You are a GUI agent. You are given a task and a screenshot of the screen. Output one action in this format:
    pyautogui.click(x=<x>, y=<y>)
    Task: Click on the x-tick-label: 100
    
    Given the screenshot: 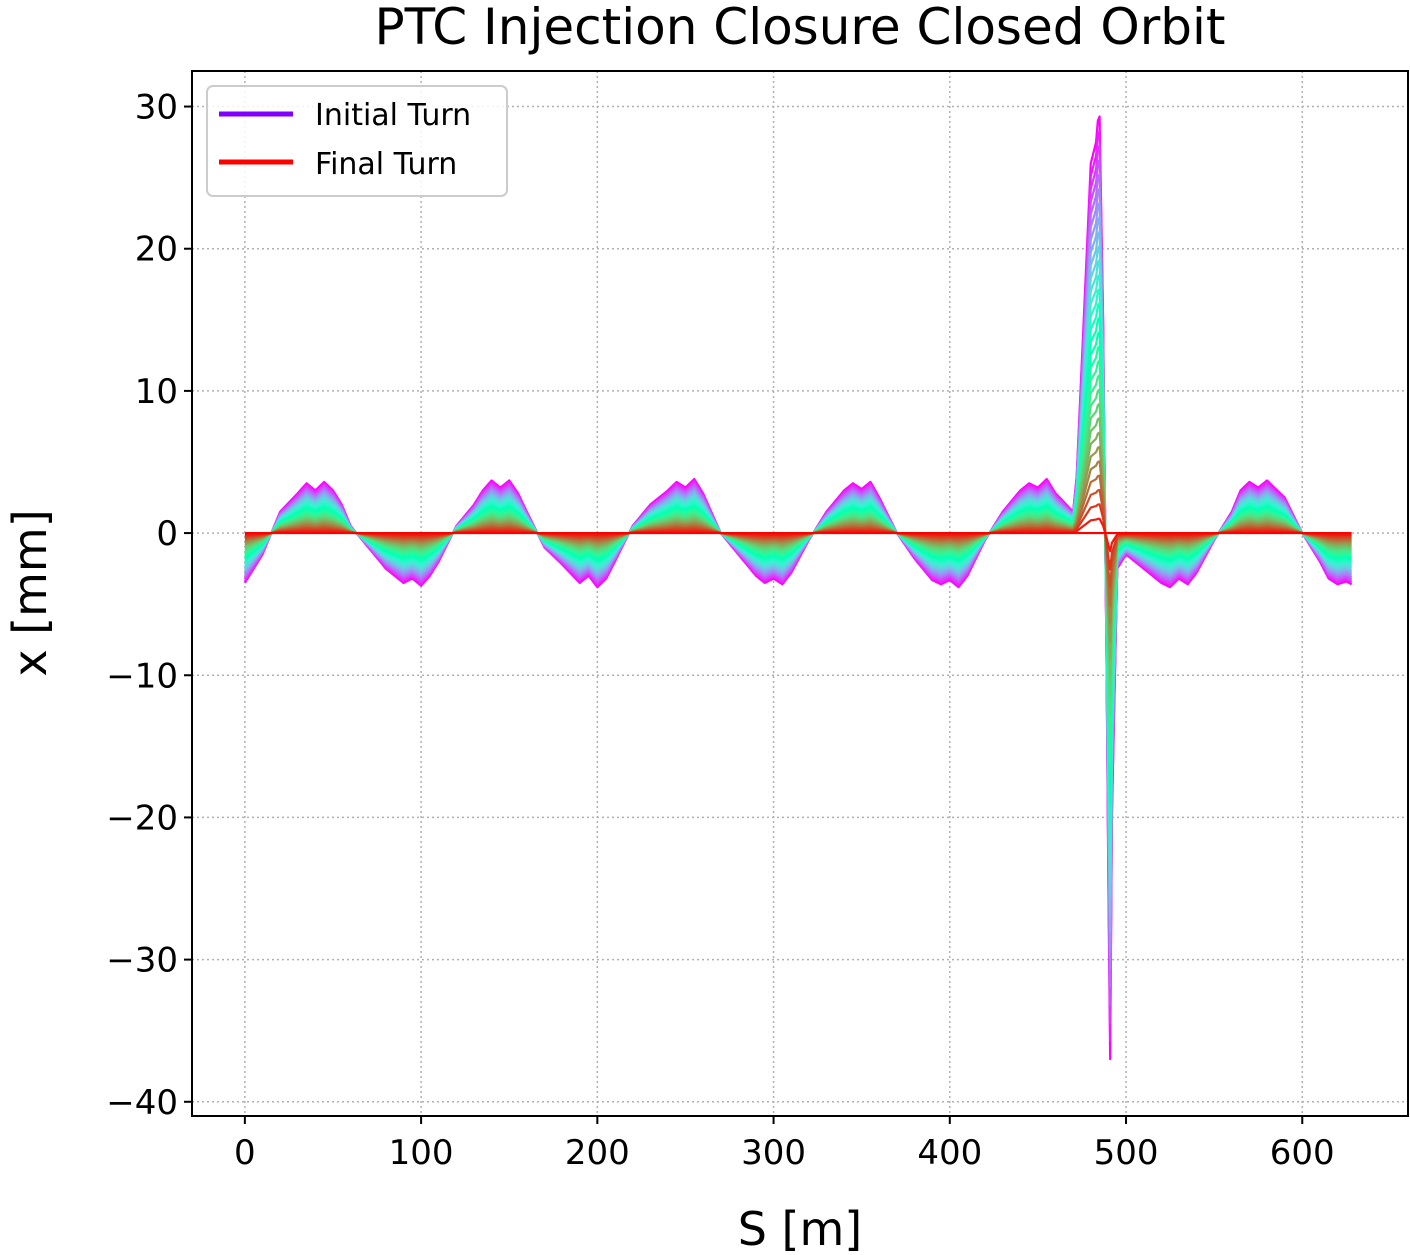 What is the action you would take?
    pyautogui.click(x=421, y=1153)
    